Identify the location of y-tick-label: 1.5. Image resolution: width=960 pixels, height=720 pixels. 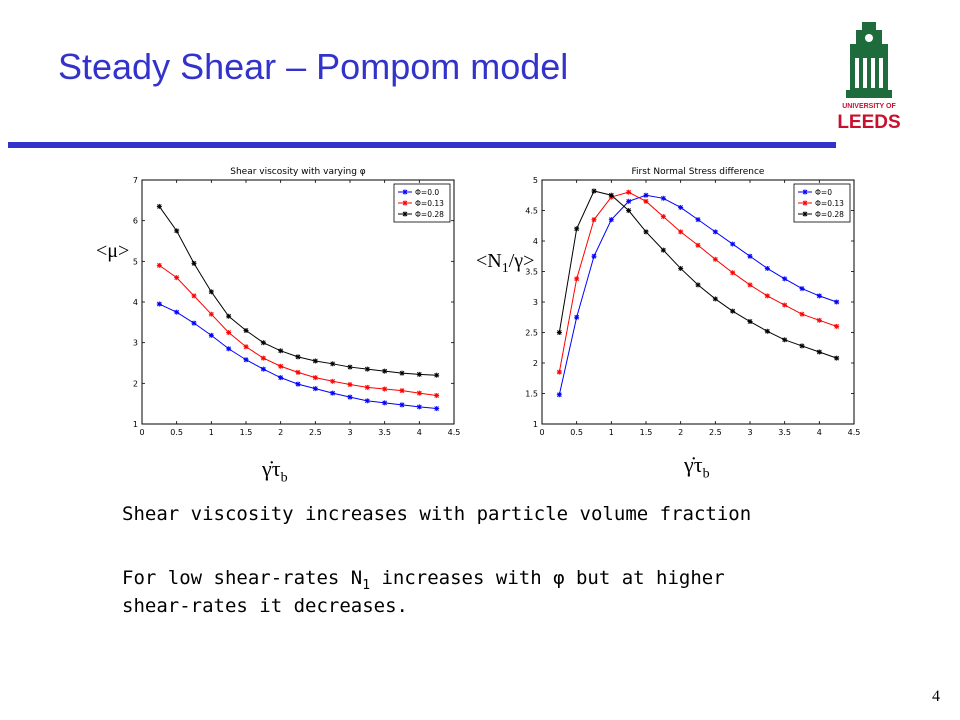
(531, 394).